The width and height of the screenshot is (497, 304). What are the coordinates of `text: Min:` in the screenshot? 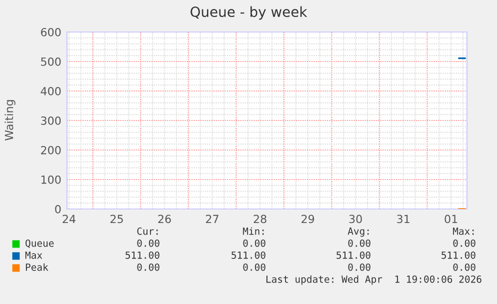 It's located at (253, 231).